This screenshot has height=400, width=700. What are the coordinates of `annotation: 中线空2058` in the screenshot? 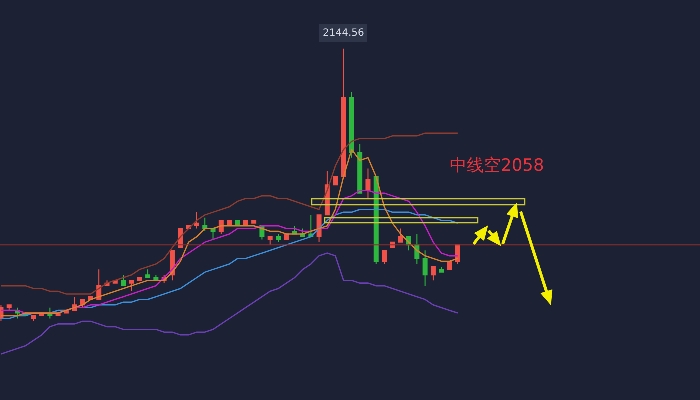 It's located at (497, 166).